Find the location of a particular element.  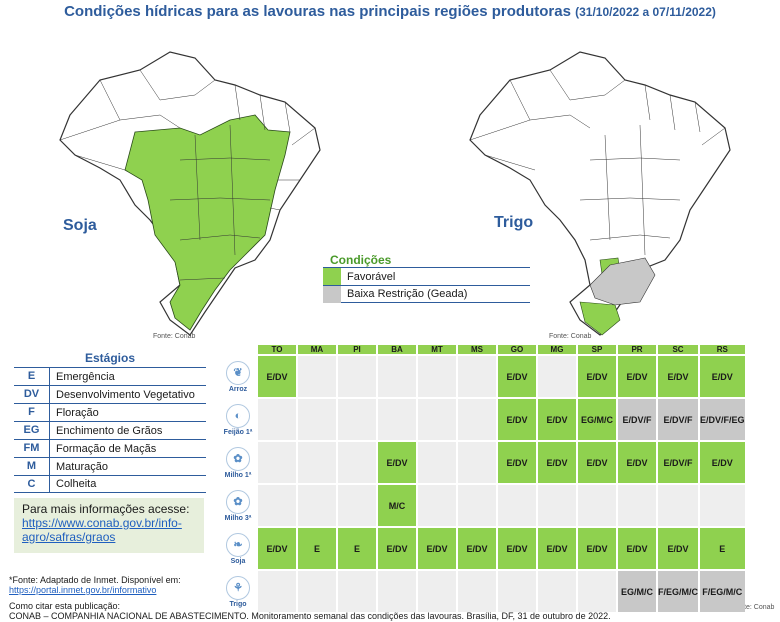

source-link: https://portal.inmet.gov.br/informativo is located at coordinates (83, 590).